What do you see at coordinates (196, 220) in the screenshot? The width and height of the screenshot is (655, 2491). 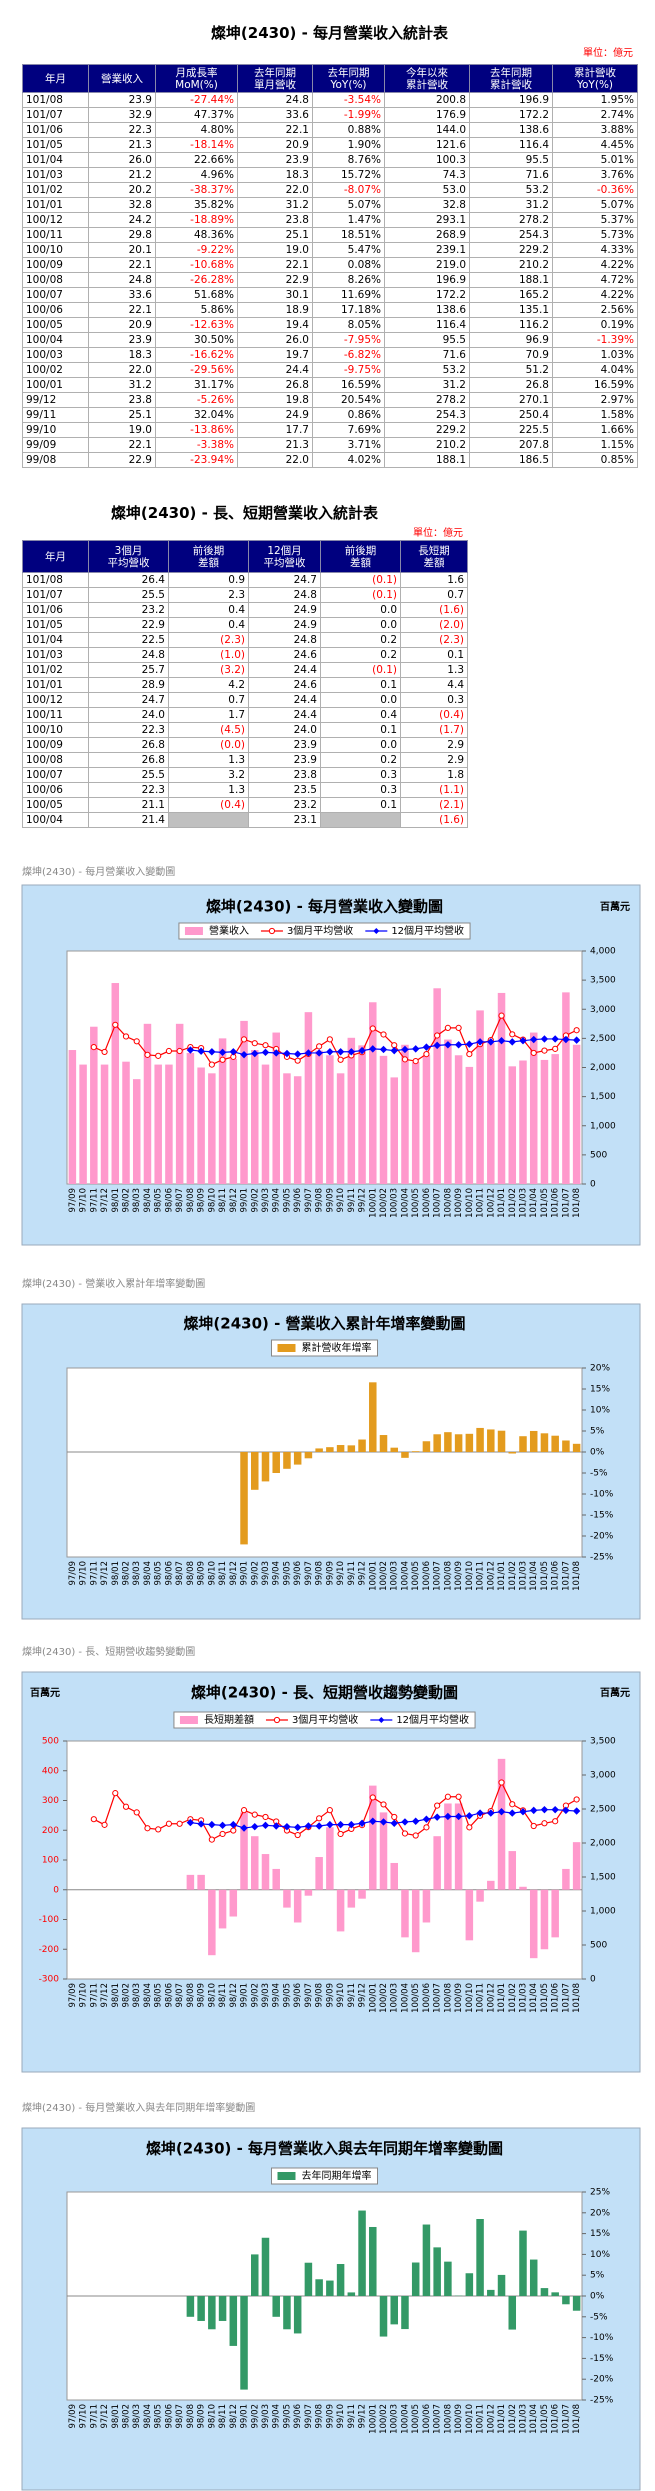 I see `cell: -18.89%` at bounding box center [196, 220].